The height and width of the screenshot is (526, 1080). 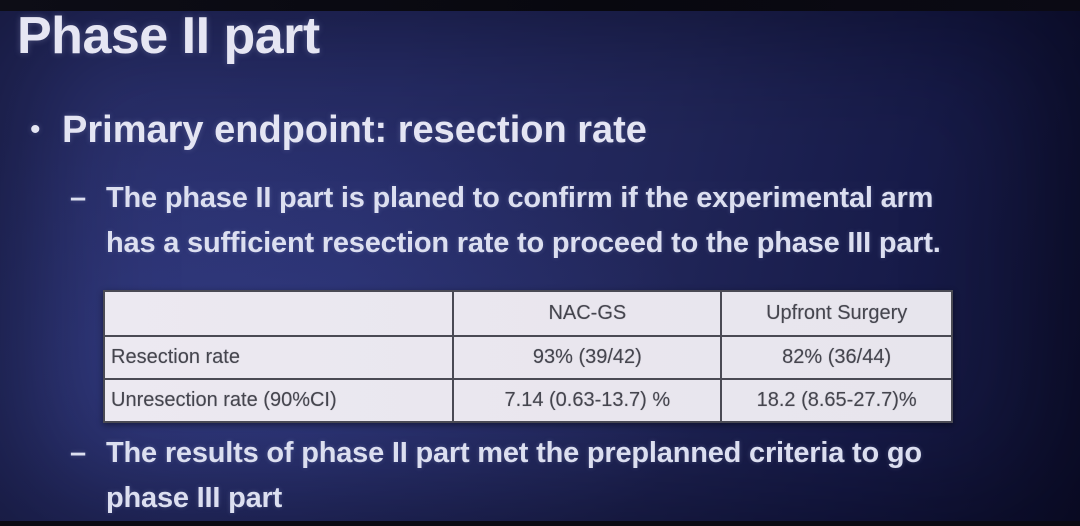 I want to click on table-header-empty, so click(x=278, y=313).